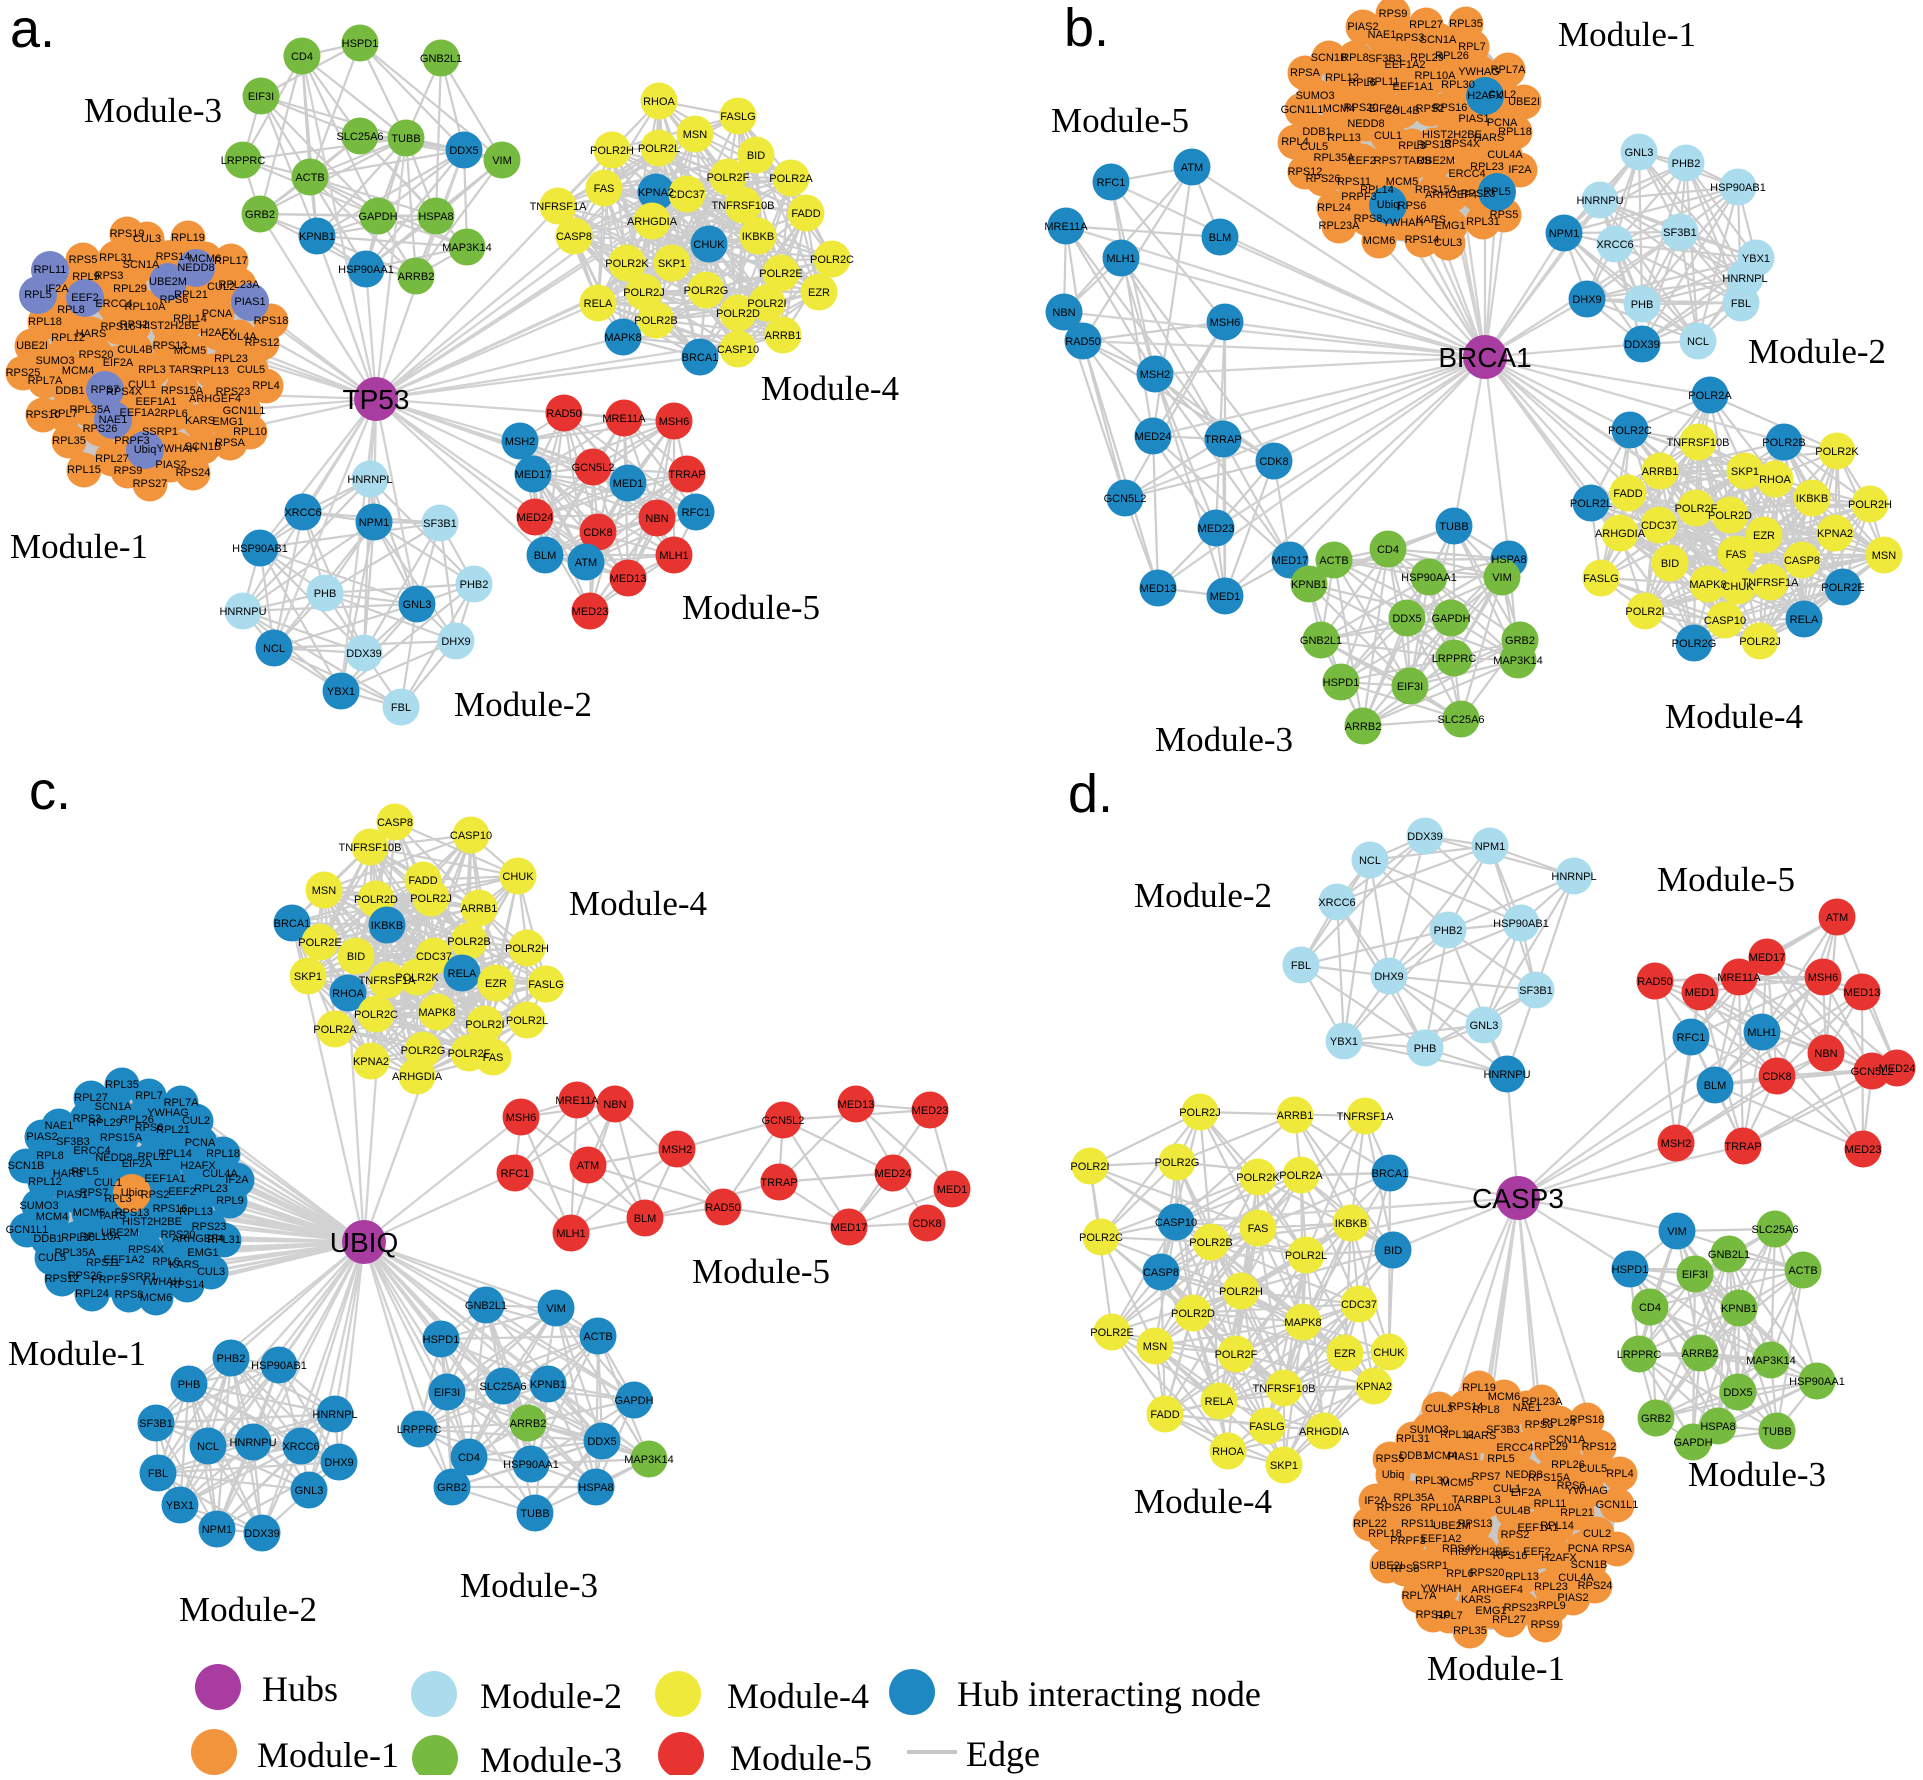  I want to click on svg-text: MRE11A, so click(577, 1101).